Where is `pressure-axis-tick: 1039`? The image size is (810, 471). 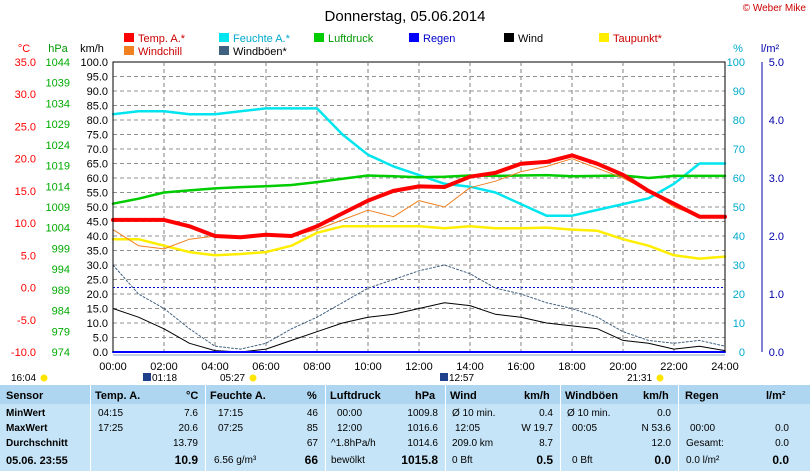
pressure-axis-tick: 1039 is located at coordinates (58, 84).